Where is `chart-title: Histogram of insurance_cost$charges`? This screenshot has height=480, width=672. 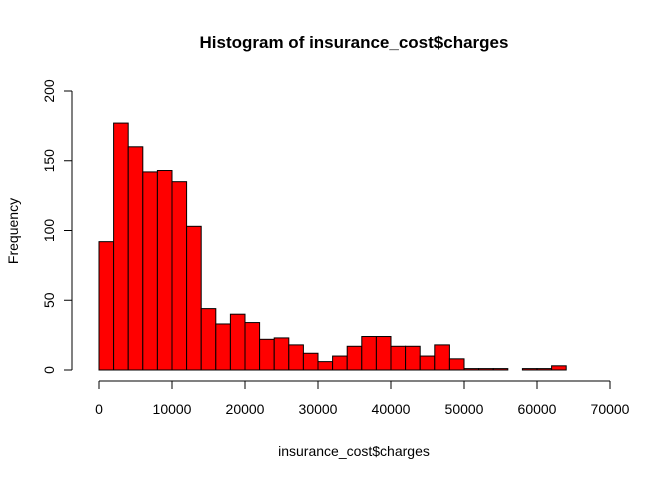 chart-title: Histogram of insurance_cost$charges is located at coordinates (354, 42).